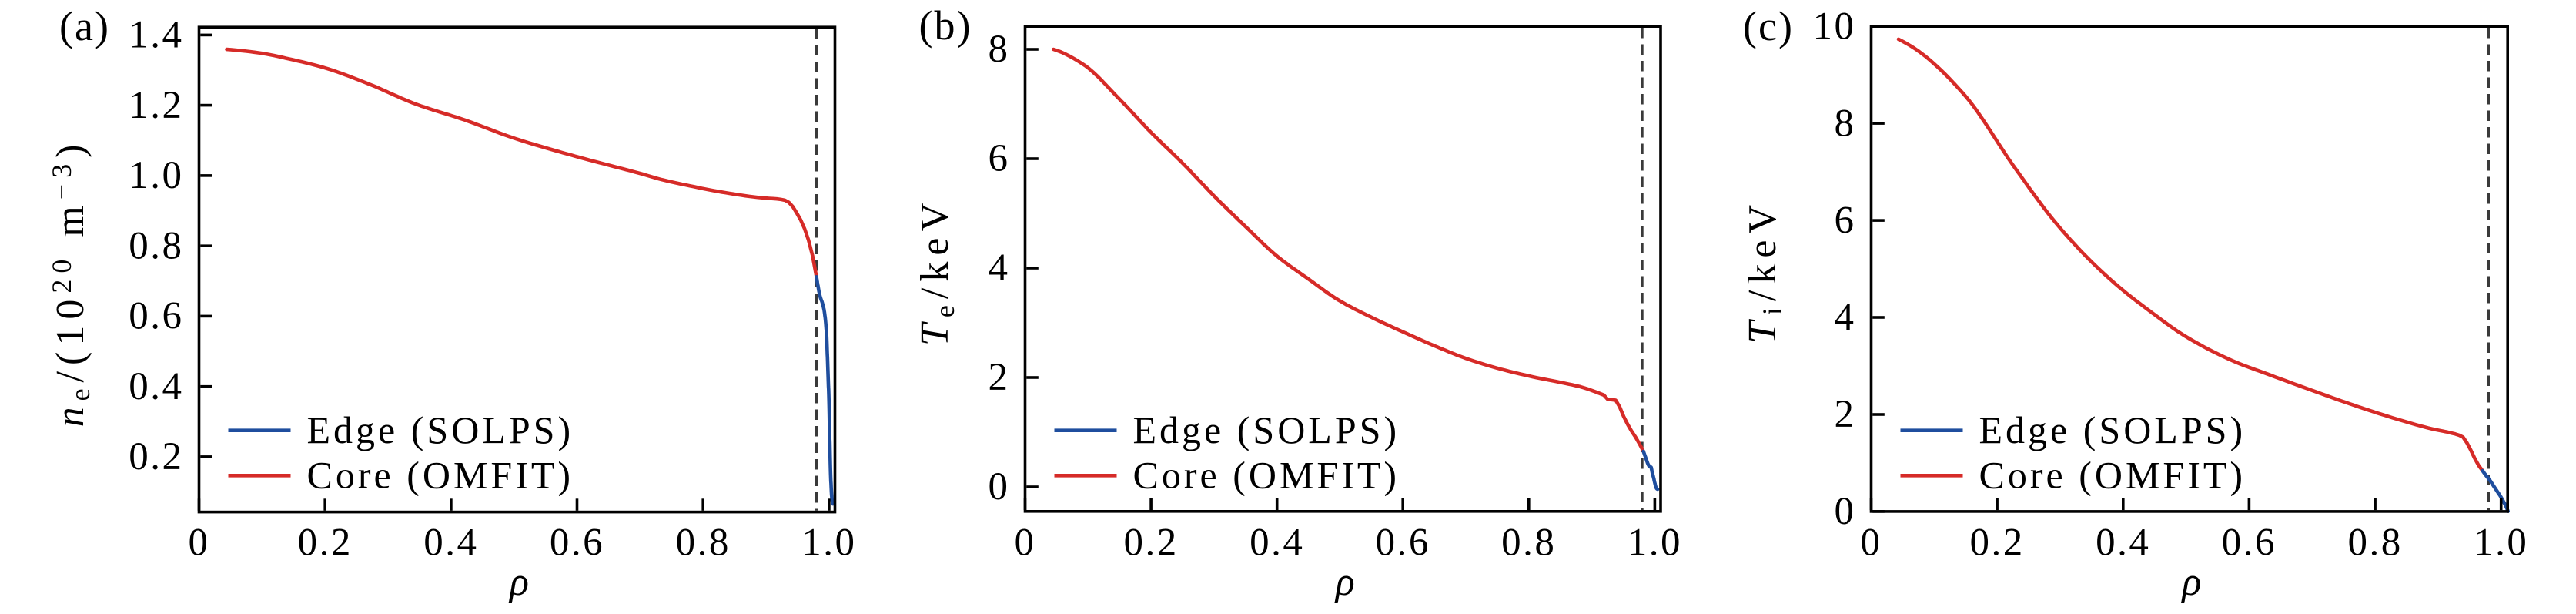 The image size is (2576, 614). Describe the element at coordinates (156, 35) in the screenshot. I see `svg-text: 1.4` at that location.